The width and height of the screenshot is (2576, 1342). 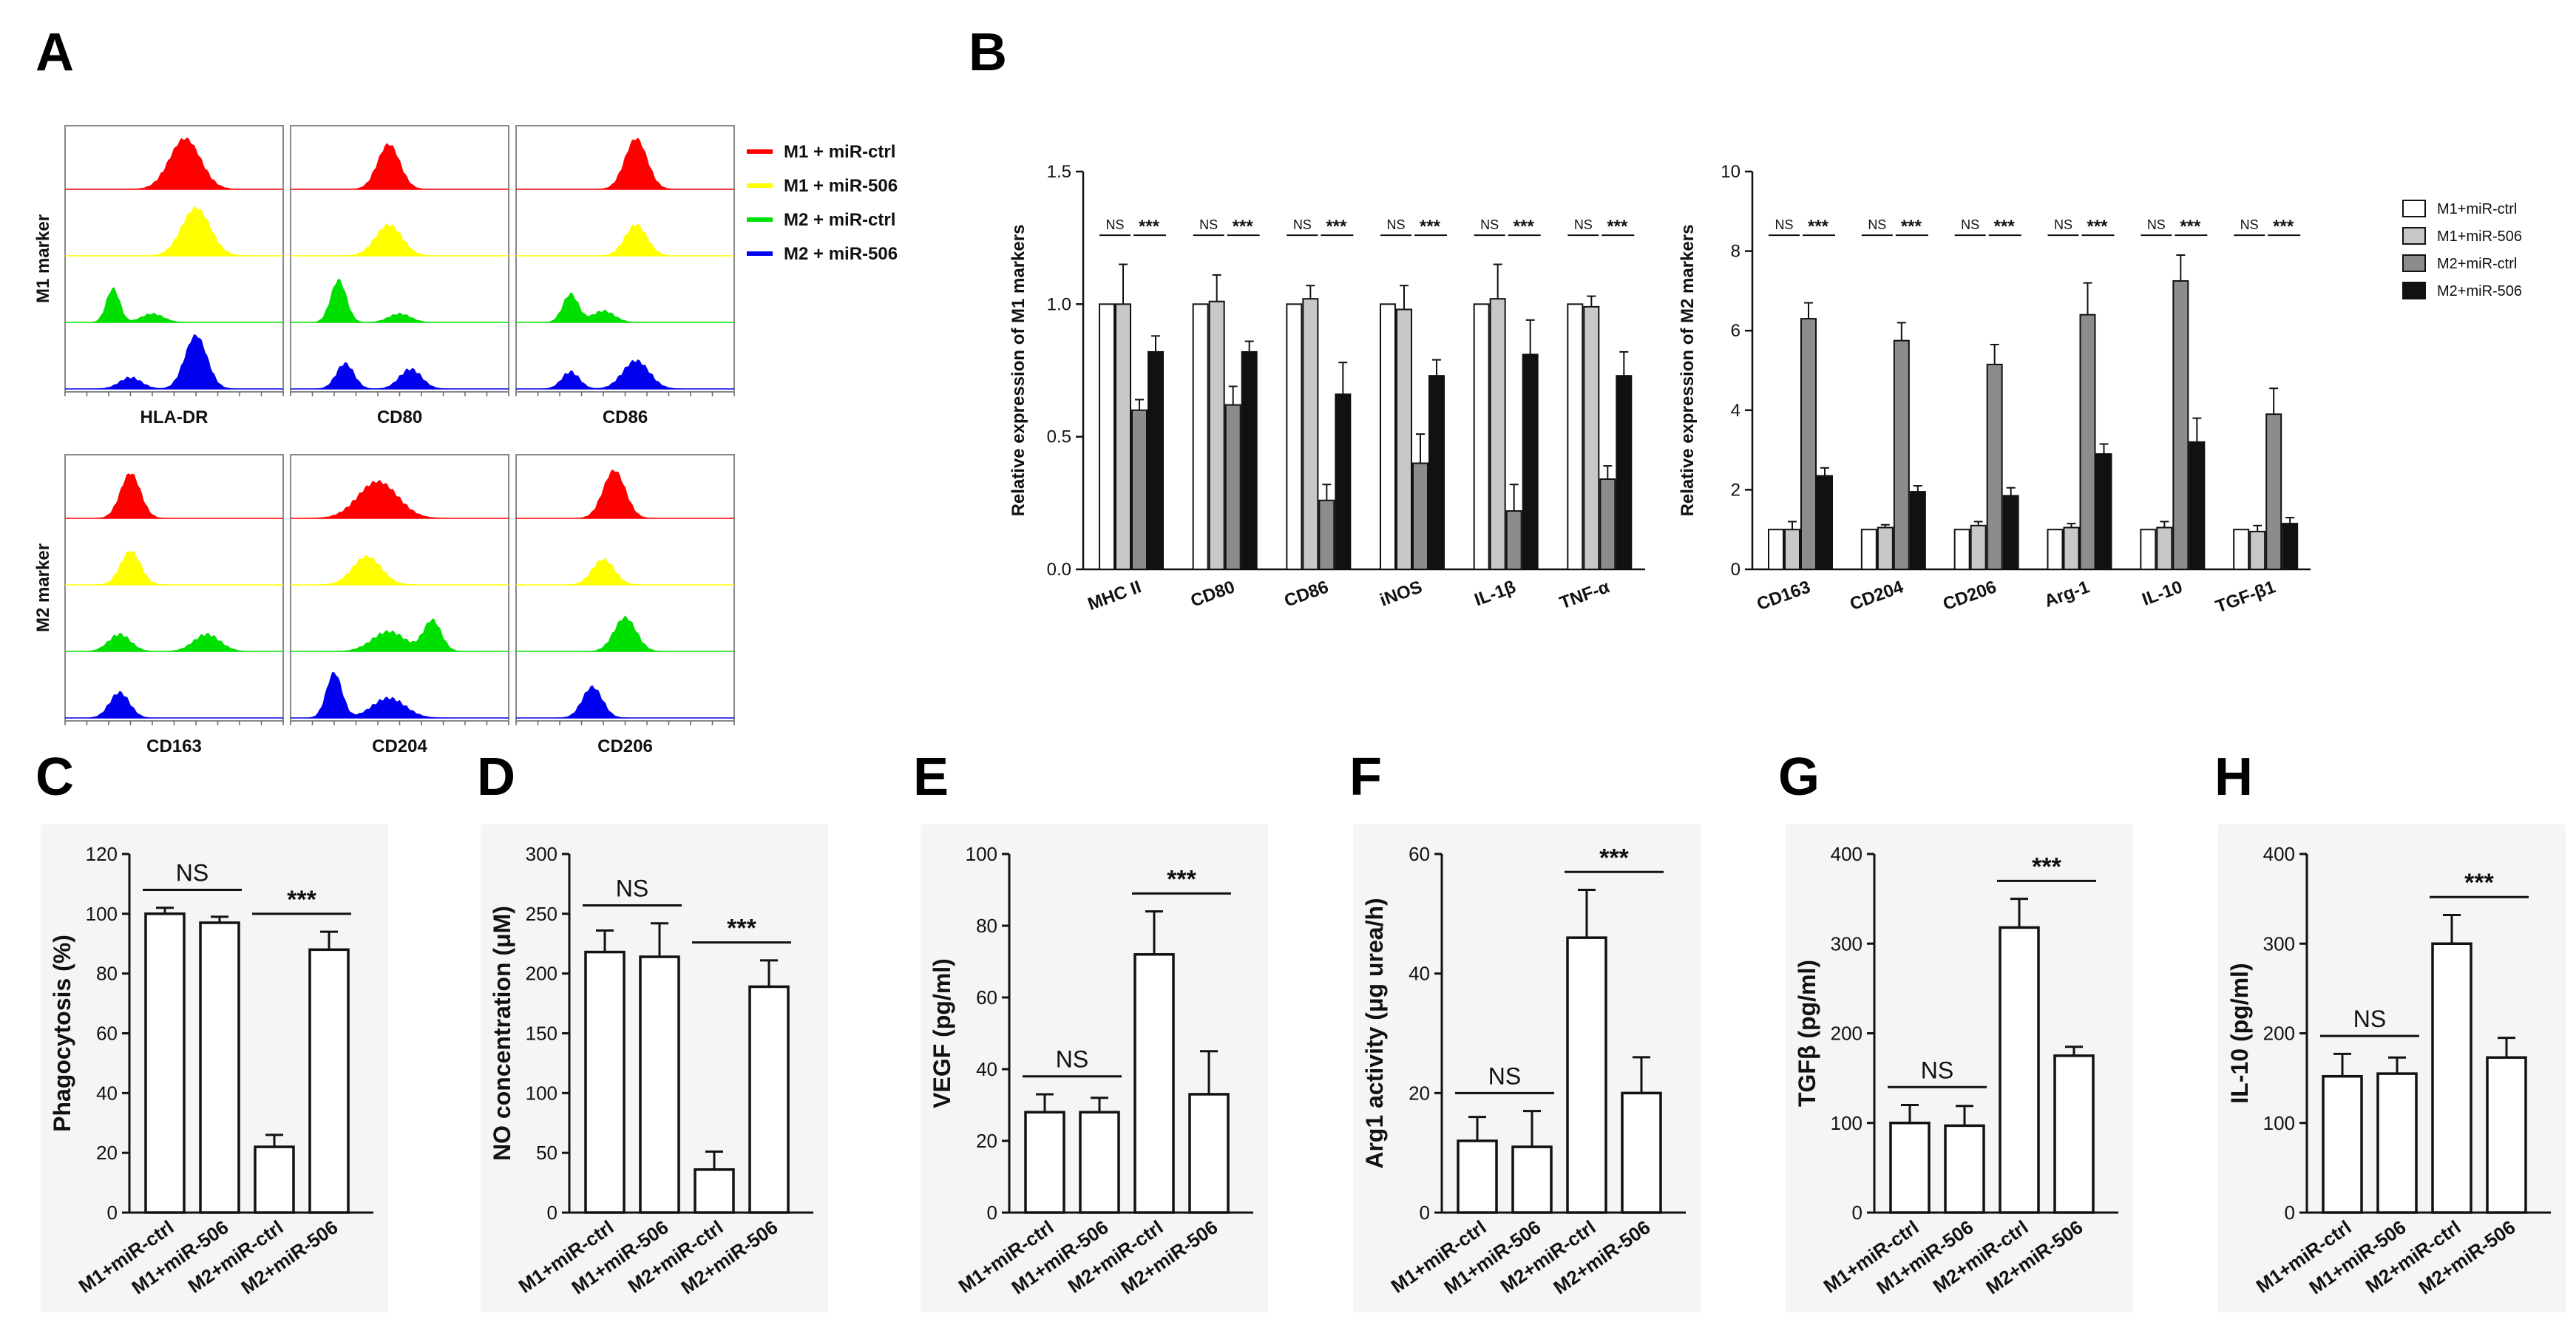 What do you see at coordinates (931, 777) in the screenshot?
I see `panel-label-e: E` at bounding box center [931, 777].